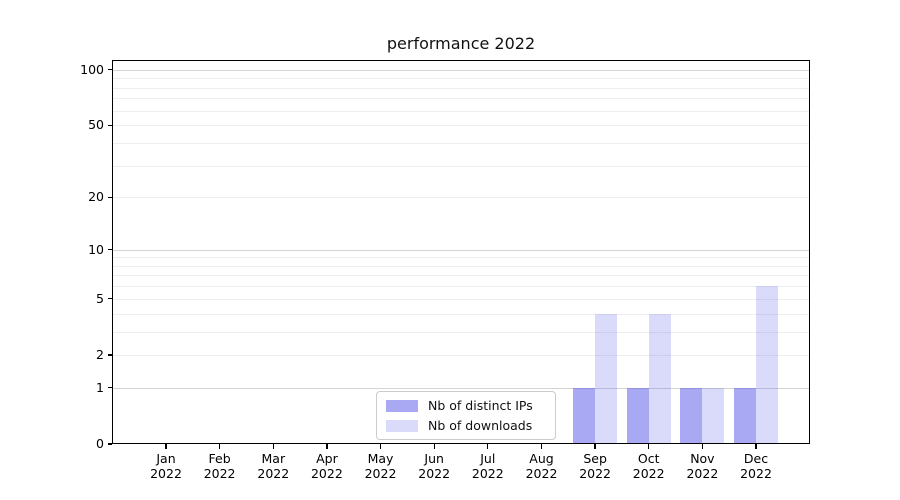 This screenshot has width=900, height=500. Describe the element at coordinates (219, 466) in the screenshot. I see `x-tick-label: Feb 2022` at that location.